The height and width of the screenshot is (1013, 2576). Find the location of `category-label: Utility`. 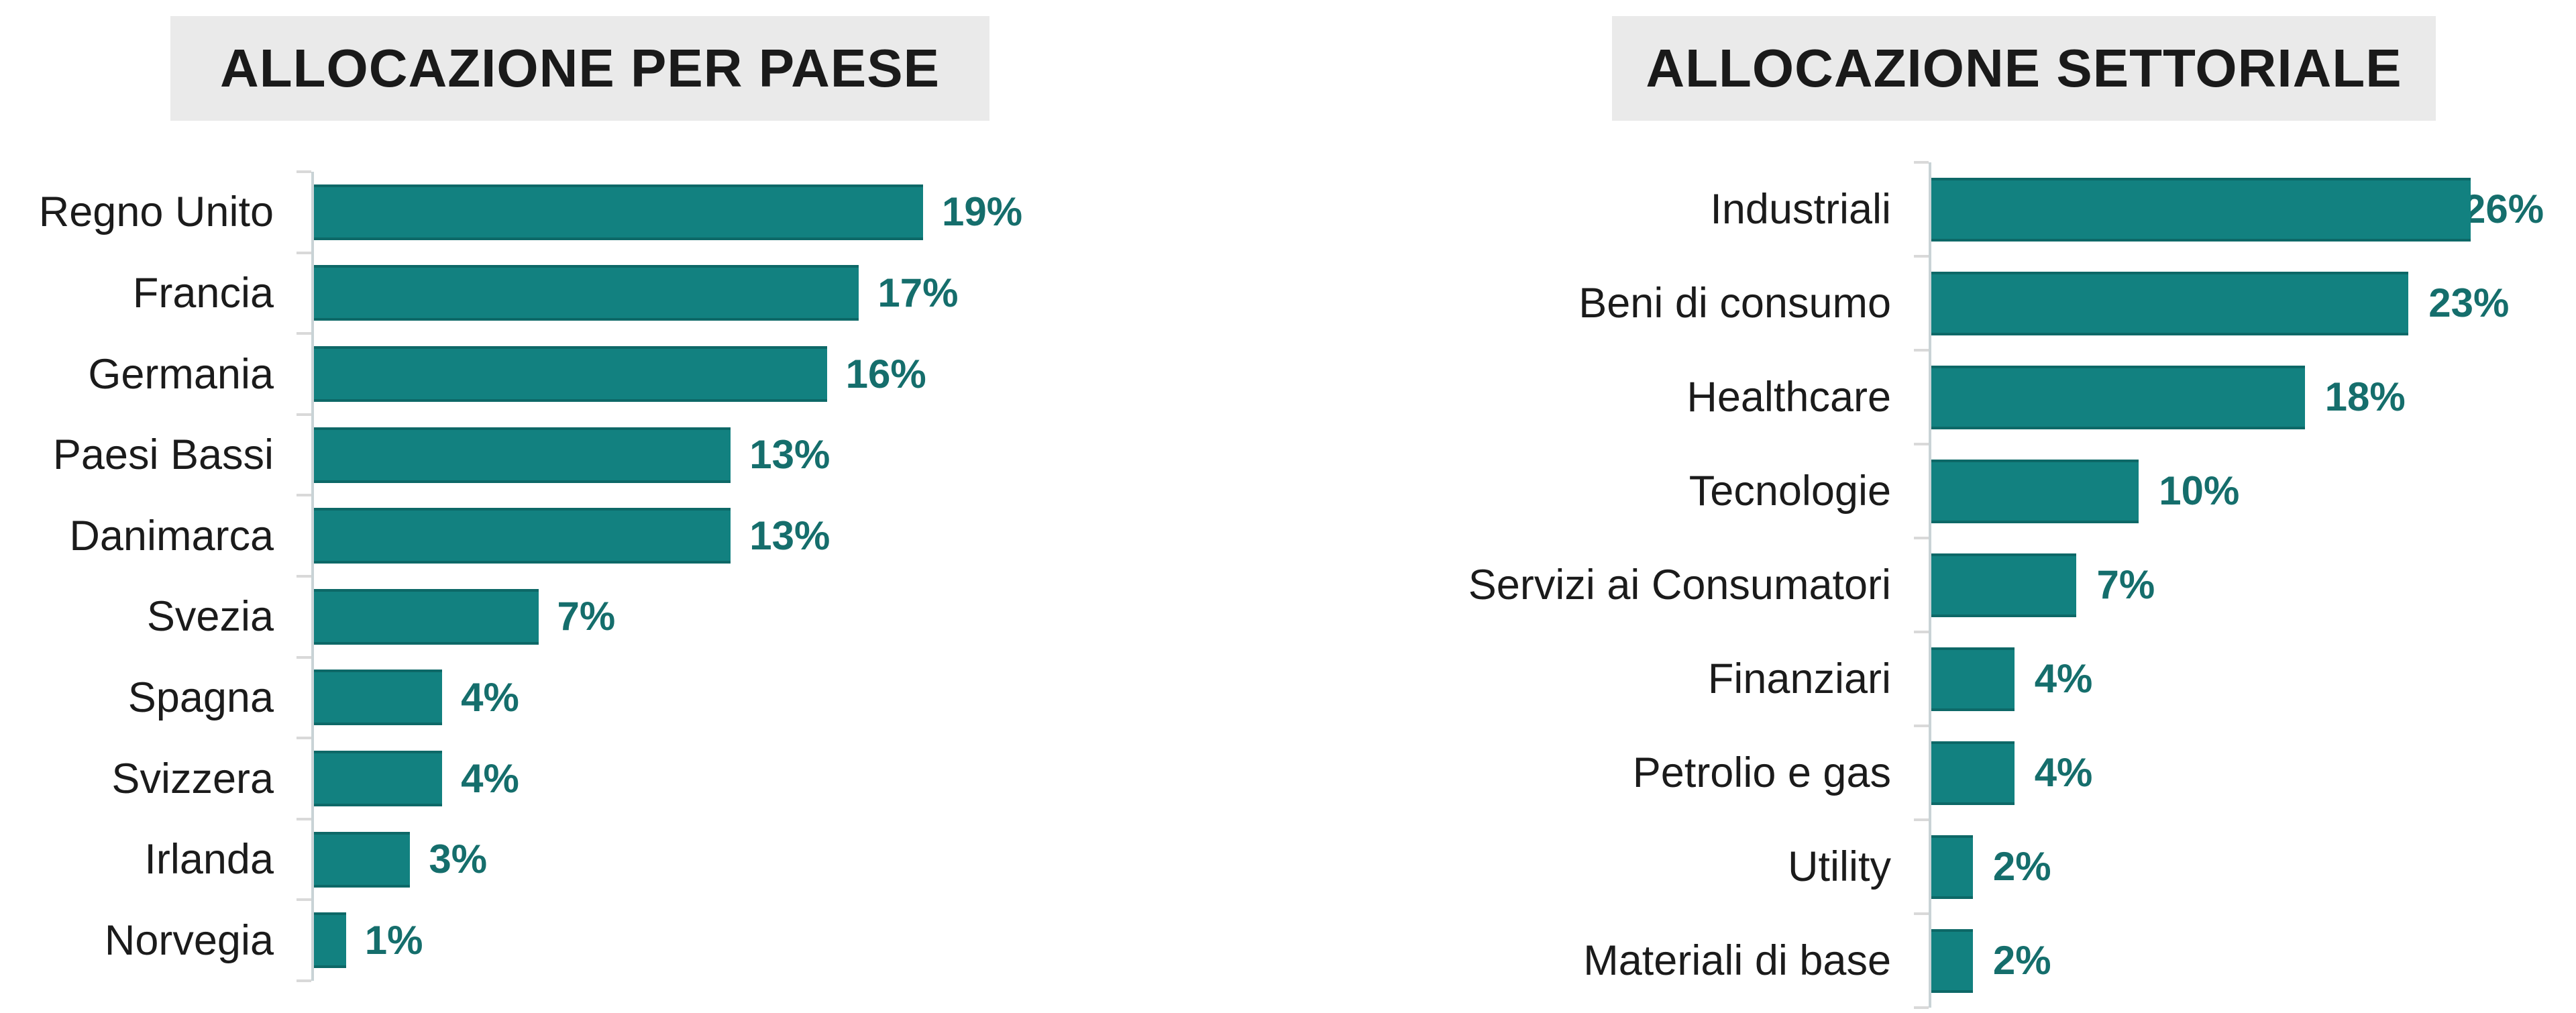

category-label: Utility is located at coordinates (1839, 867).